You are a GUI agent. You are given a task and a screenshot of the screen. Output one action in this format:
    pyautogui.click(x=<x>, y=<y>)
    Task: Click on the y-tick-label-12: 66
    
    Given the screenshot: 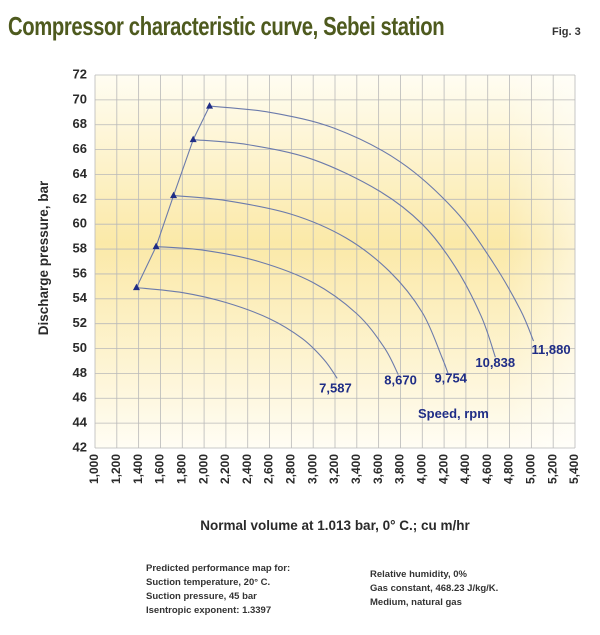 What is the action you would take?
    pyautogui.click(x=80, y=148)
    